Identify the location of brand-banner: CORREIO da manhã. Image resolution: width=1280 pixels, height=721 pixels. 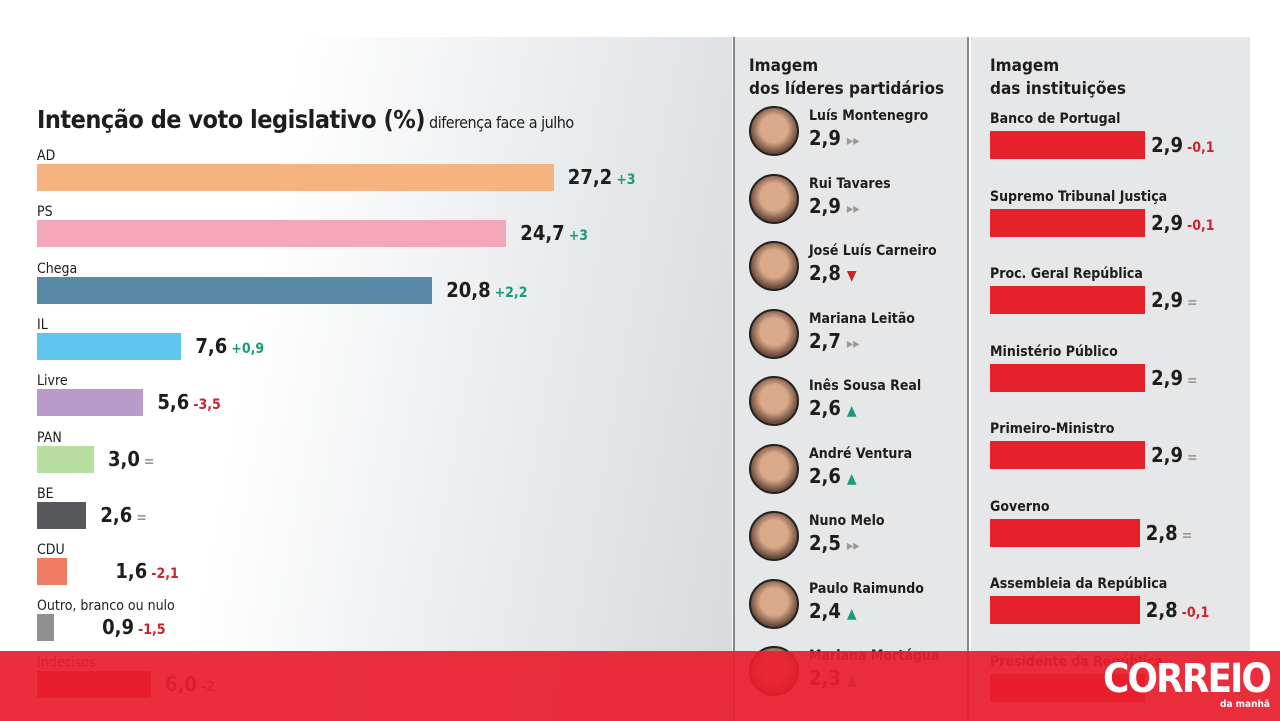
(640, 686).